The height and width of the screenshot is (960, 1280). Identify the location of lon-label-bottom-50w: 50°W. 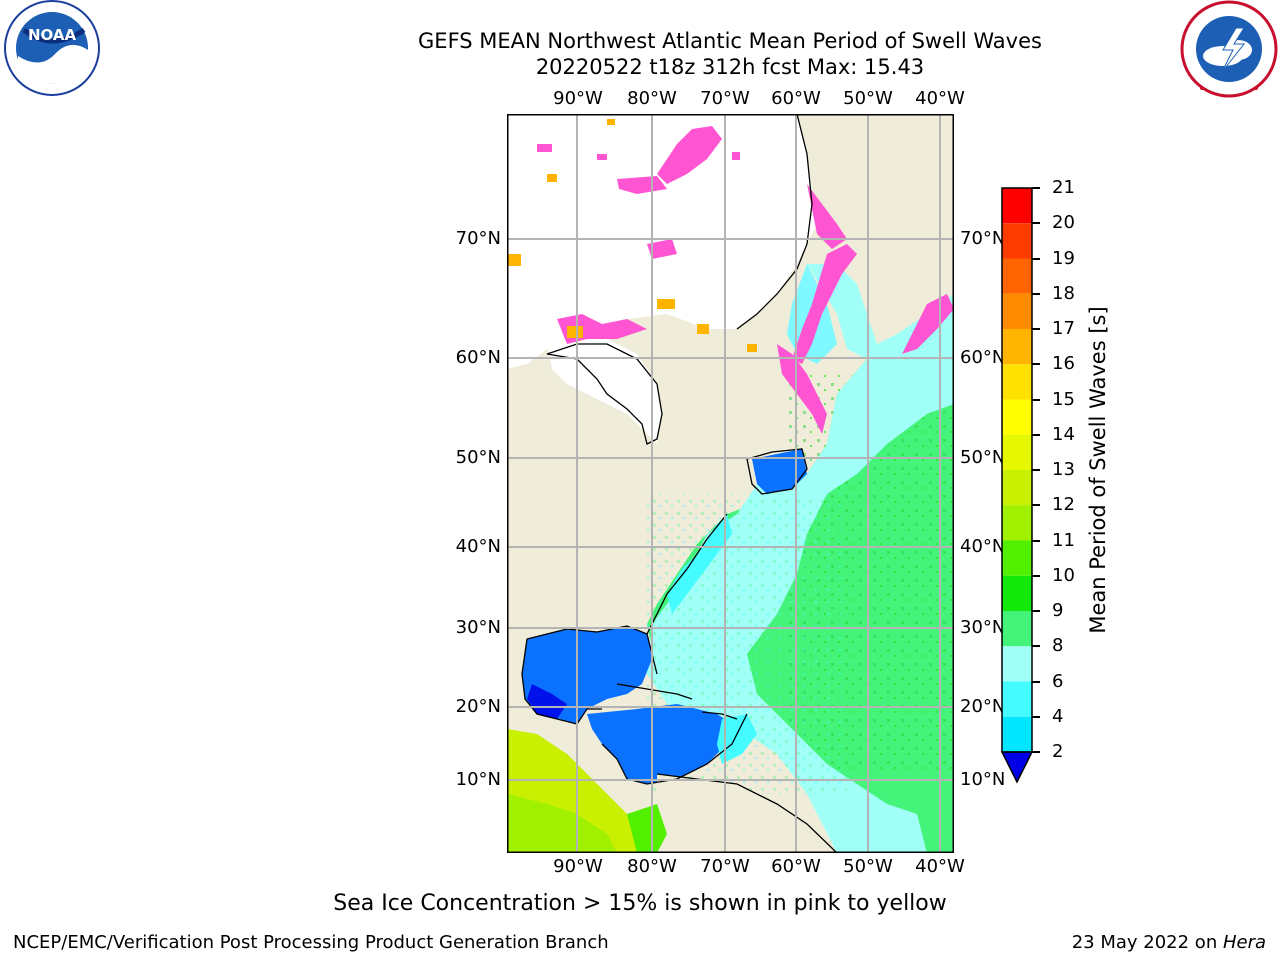
(868, 866).